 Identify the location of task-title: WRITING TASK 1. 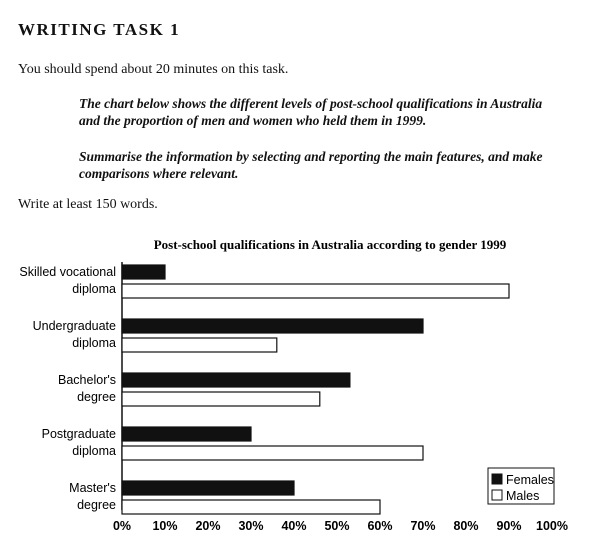
(99, 29).